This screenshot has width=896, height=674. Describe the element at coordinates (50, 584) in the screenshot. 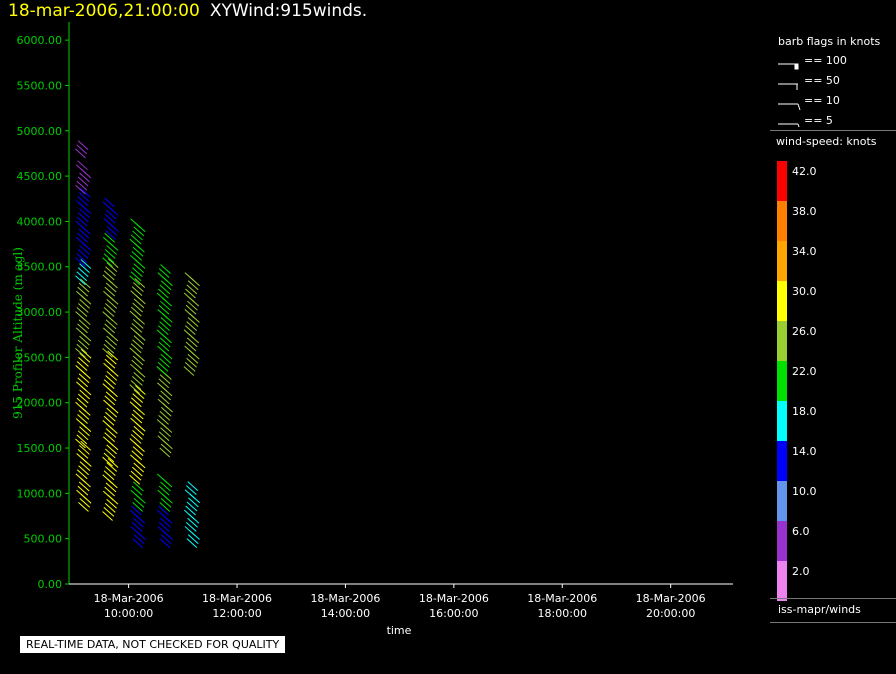

I see `y-tick-label: 0.00` at that location.